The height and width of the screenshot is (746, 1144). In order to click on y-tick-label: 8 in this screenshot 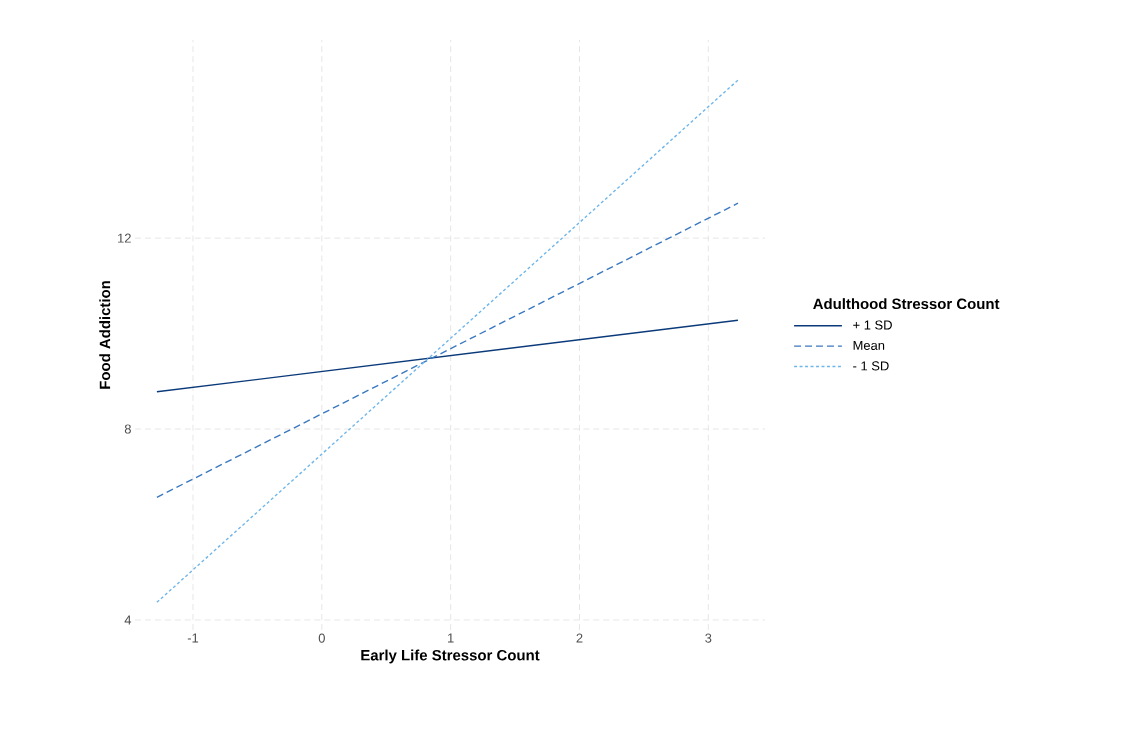, I will do `click(127, 429)`.